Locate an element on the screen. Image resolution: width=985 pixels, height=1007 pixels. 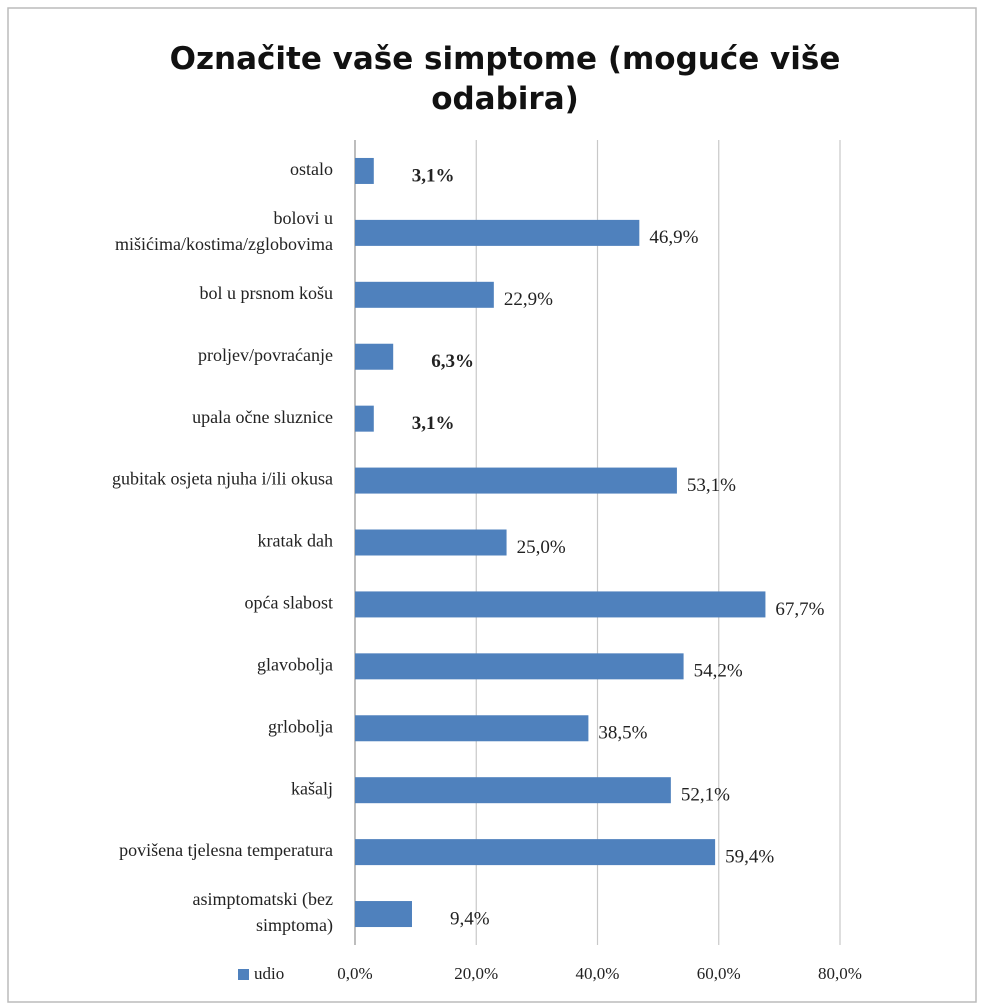
y-tick-label: asimptomatski (bez simptoma) is located at coordinates (263, 912).